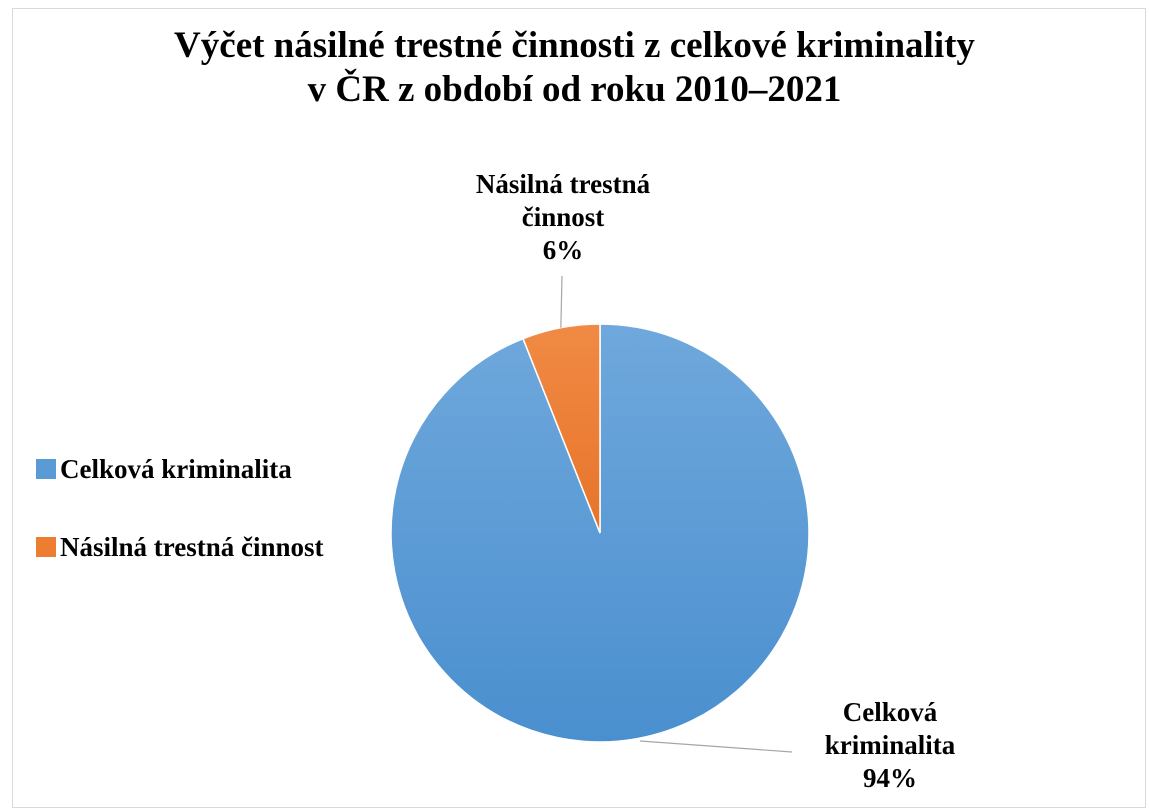  What do you see at coordinates (890, 712) in the screenshot?
I see `data-label-name-line-1: Celková` at bounding box center [890, 712].